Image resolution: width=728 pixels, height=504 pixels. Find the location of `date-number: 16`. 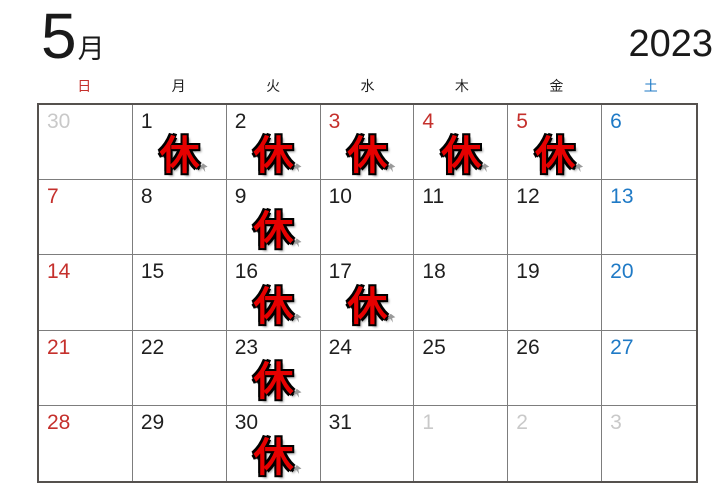

date-number: 16 is located at coordinates (246, 272).